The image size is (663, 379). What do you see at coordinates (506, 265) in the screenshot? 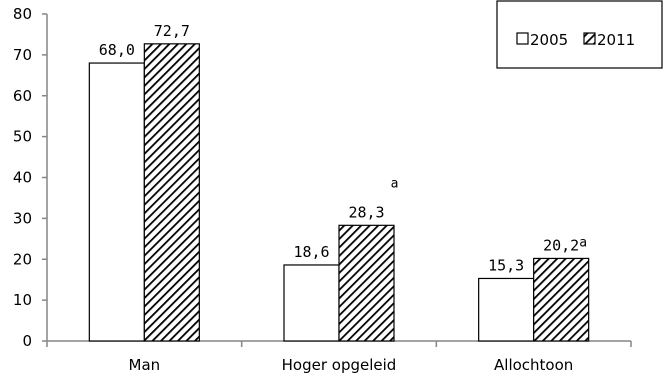
I see `data-label: 15,3` at bounding box center [506, 265].